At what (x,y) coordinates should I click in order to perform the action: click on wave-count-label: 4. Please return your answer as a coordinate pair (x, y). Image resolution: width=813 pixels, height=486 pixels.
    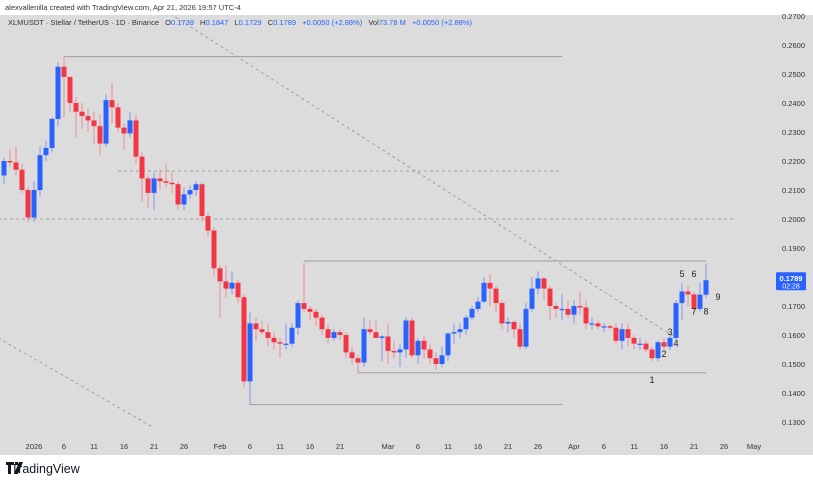
    Looking at the image, I should click on (675, 344).